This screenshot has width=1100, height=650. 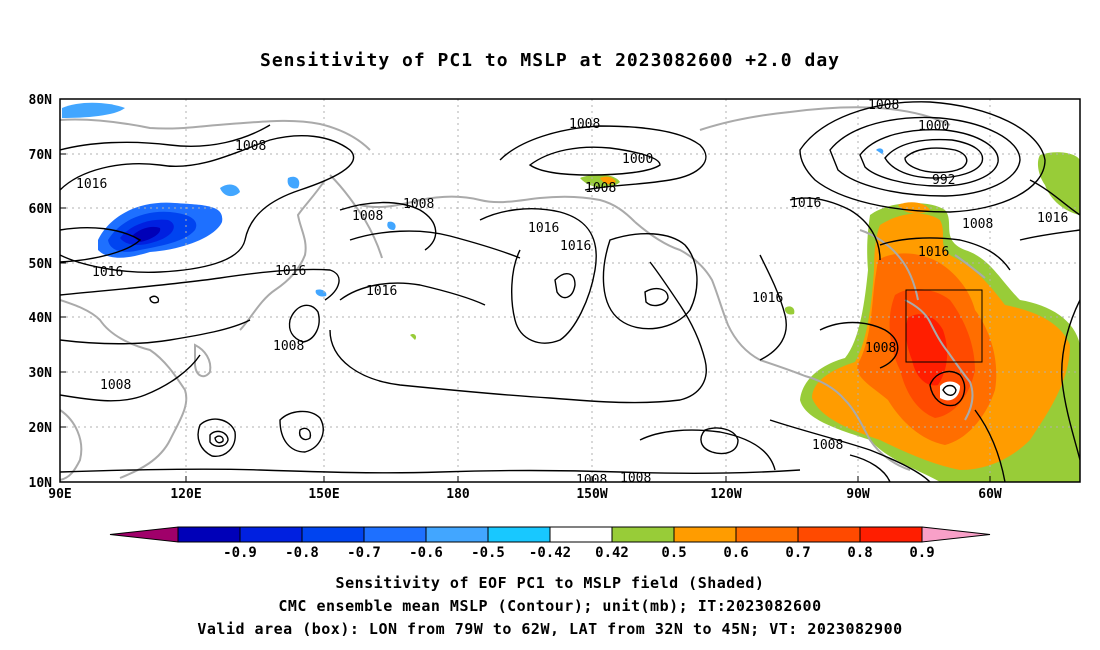 I want to click on colorbar-label: -0.7, so click(x=364, y=553).